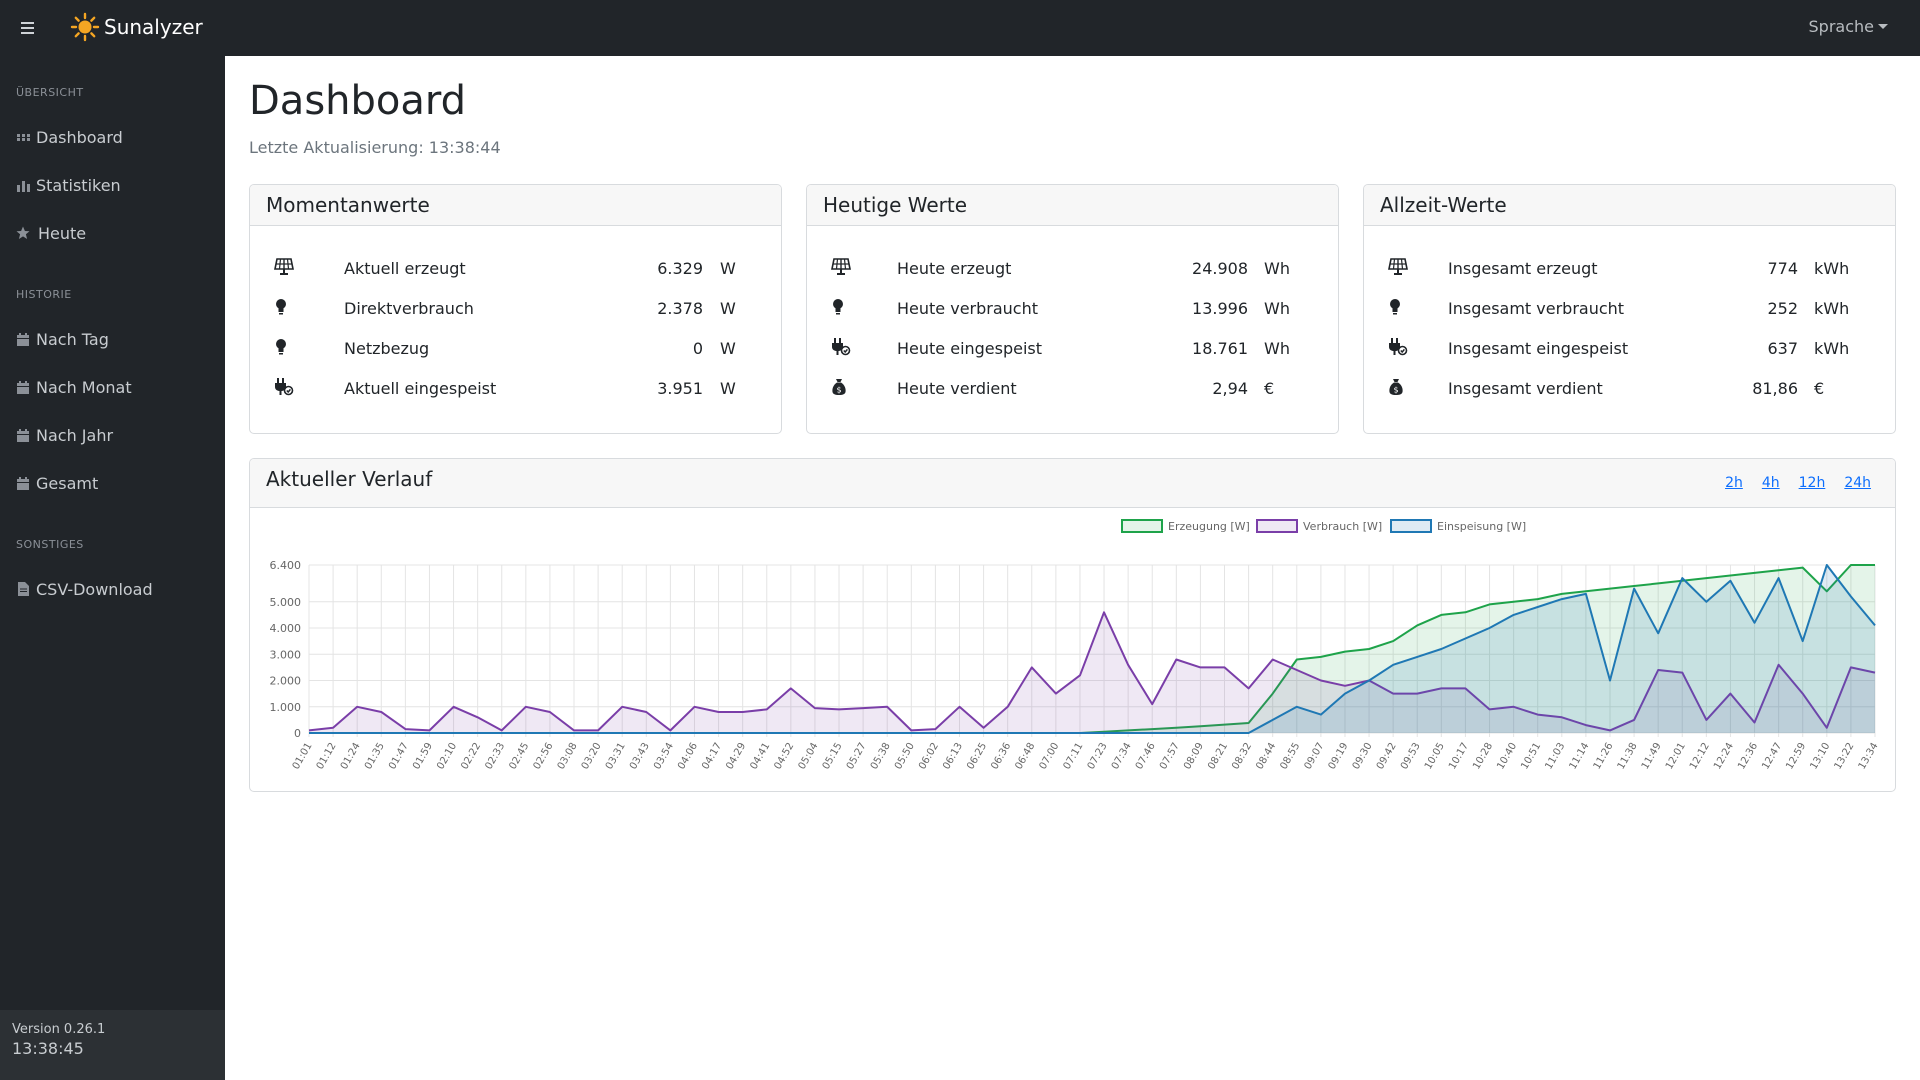 Image resolution: width=1920 pixels, height=1080 pixels. I want to click on x-tick-label: 01:59, so click(423, 756).